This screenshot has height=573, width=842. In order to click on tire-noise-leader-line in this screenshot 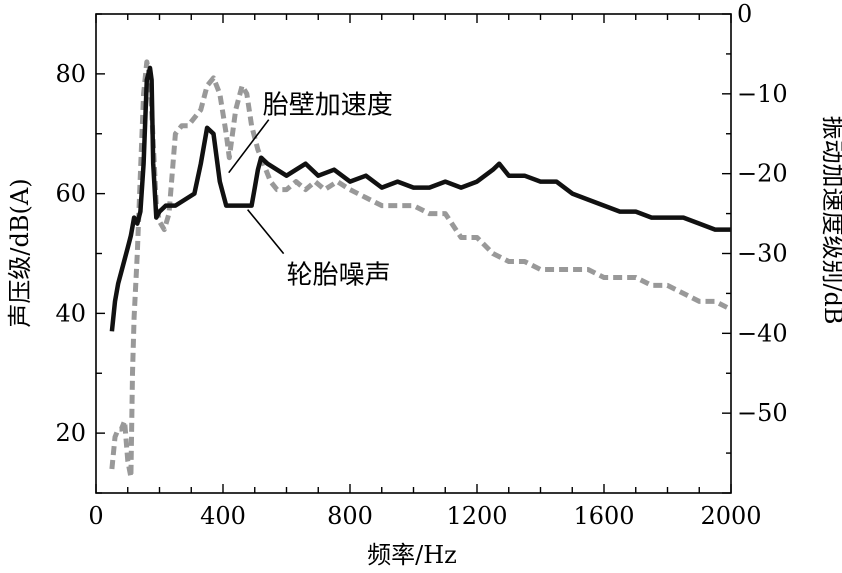, I will do `click(266, 232)`.